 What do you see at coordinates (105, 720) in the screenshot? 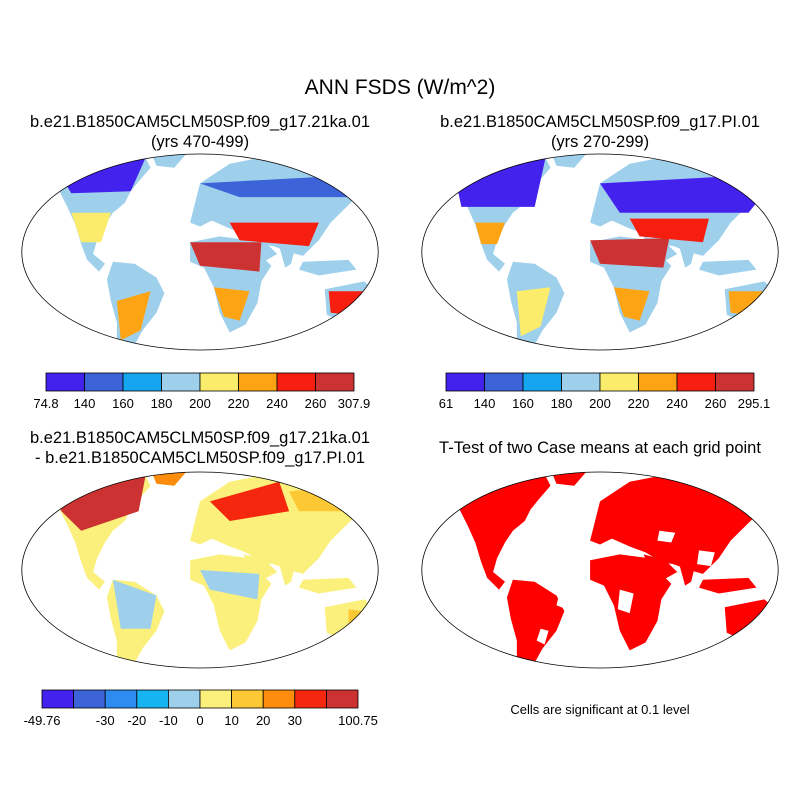
I see `colorbar-difference-tick-label: -30` at bounding box center [105, 720].